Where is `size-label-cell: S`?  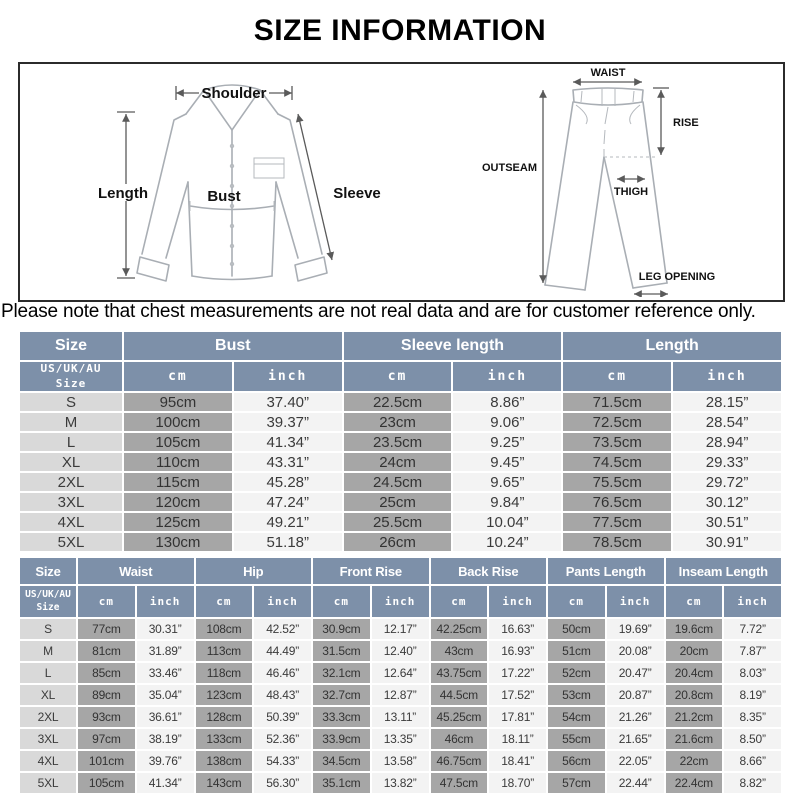
size-label-cell: S is located at coordinates (48, 629).